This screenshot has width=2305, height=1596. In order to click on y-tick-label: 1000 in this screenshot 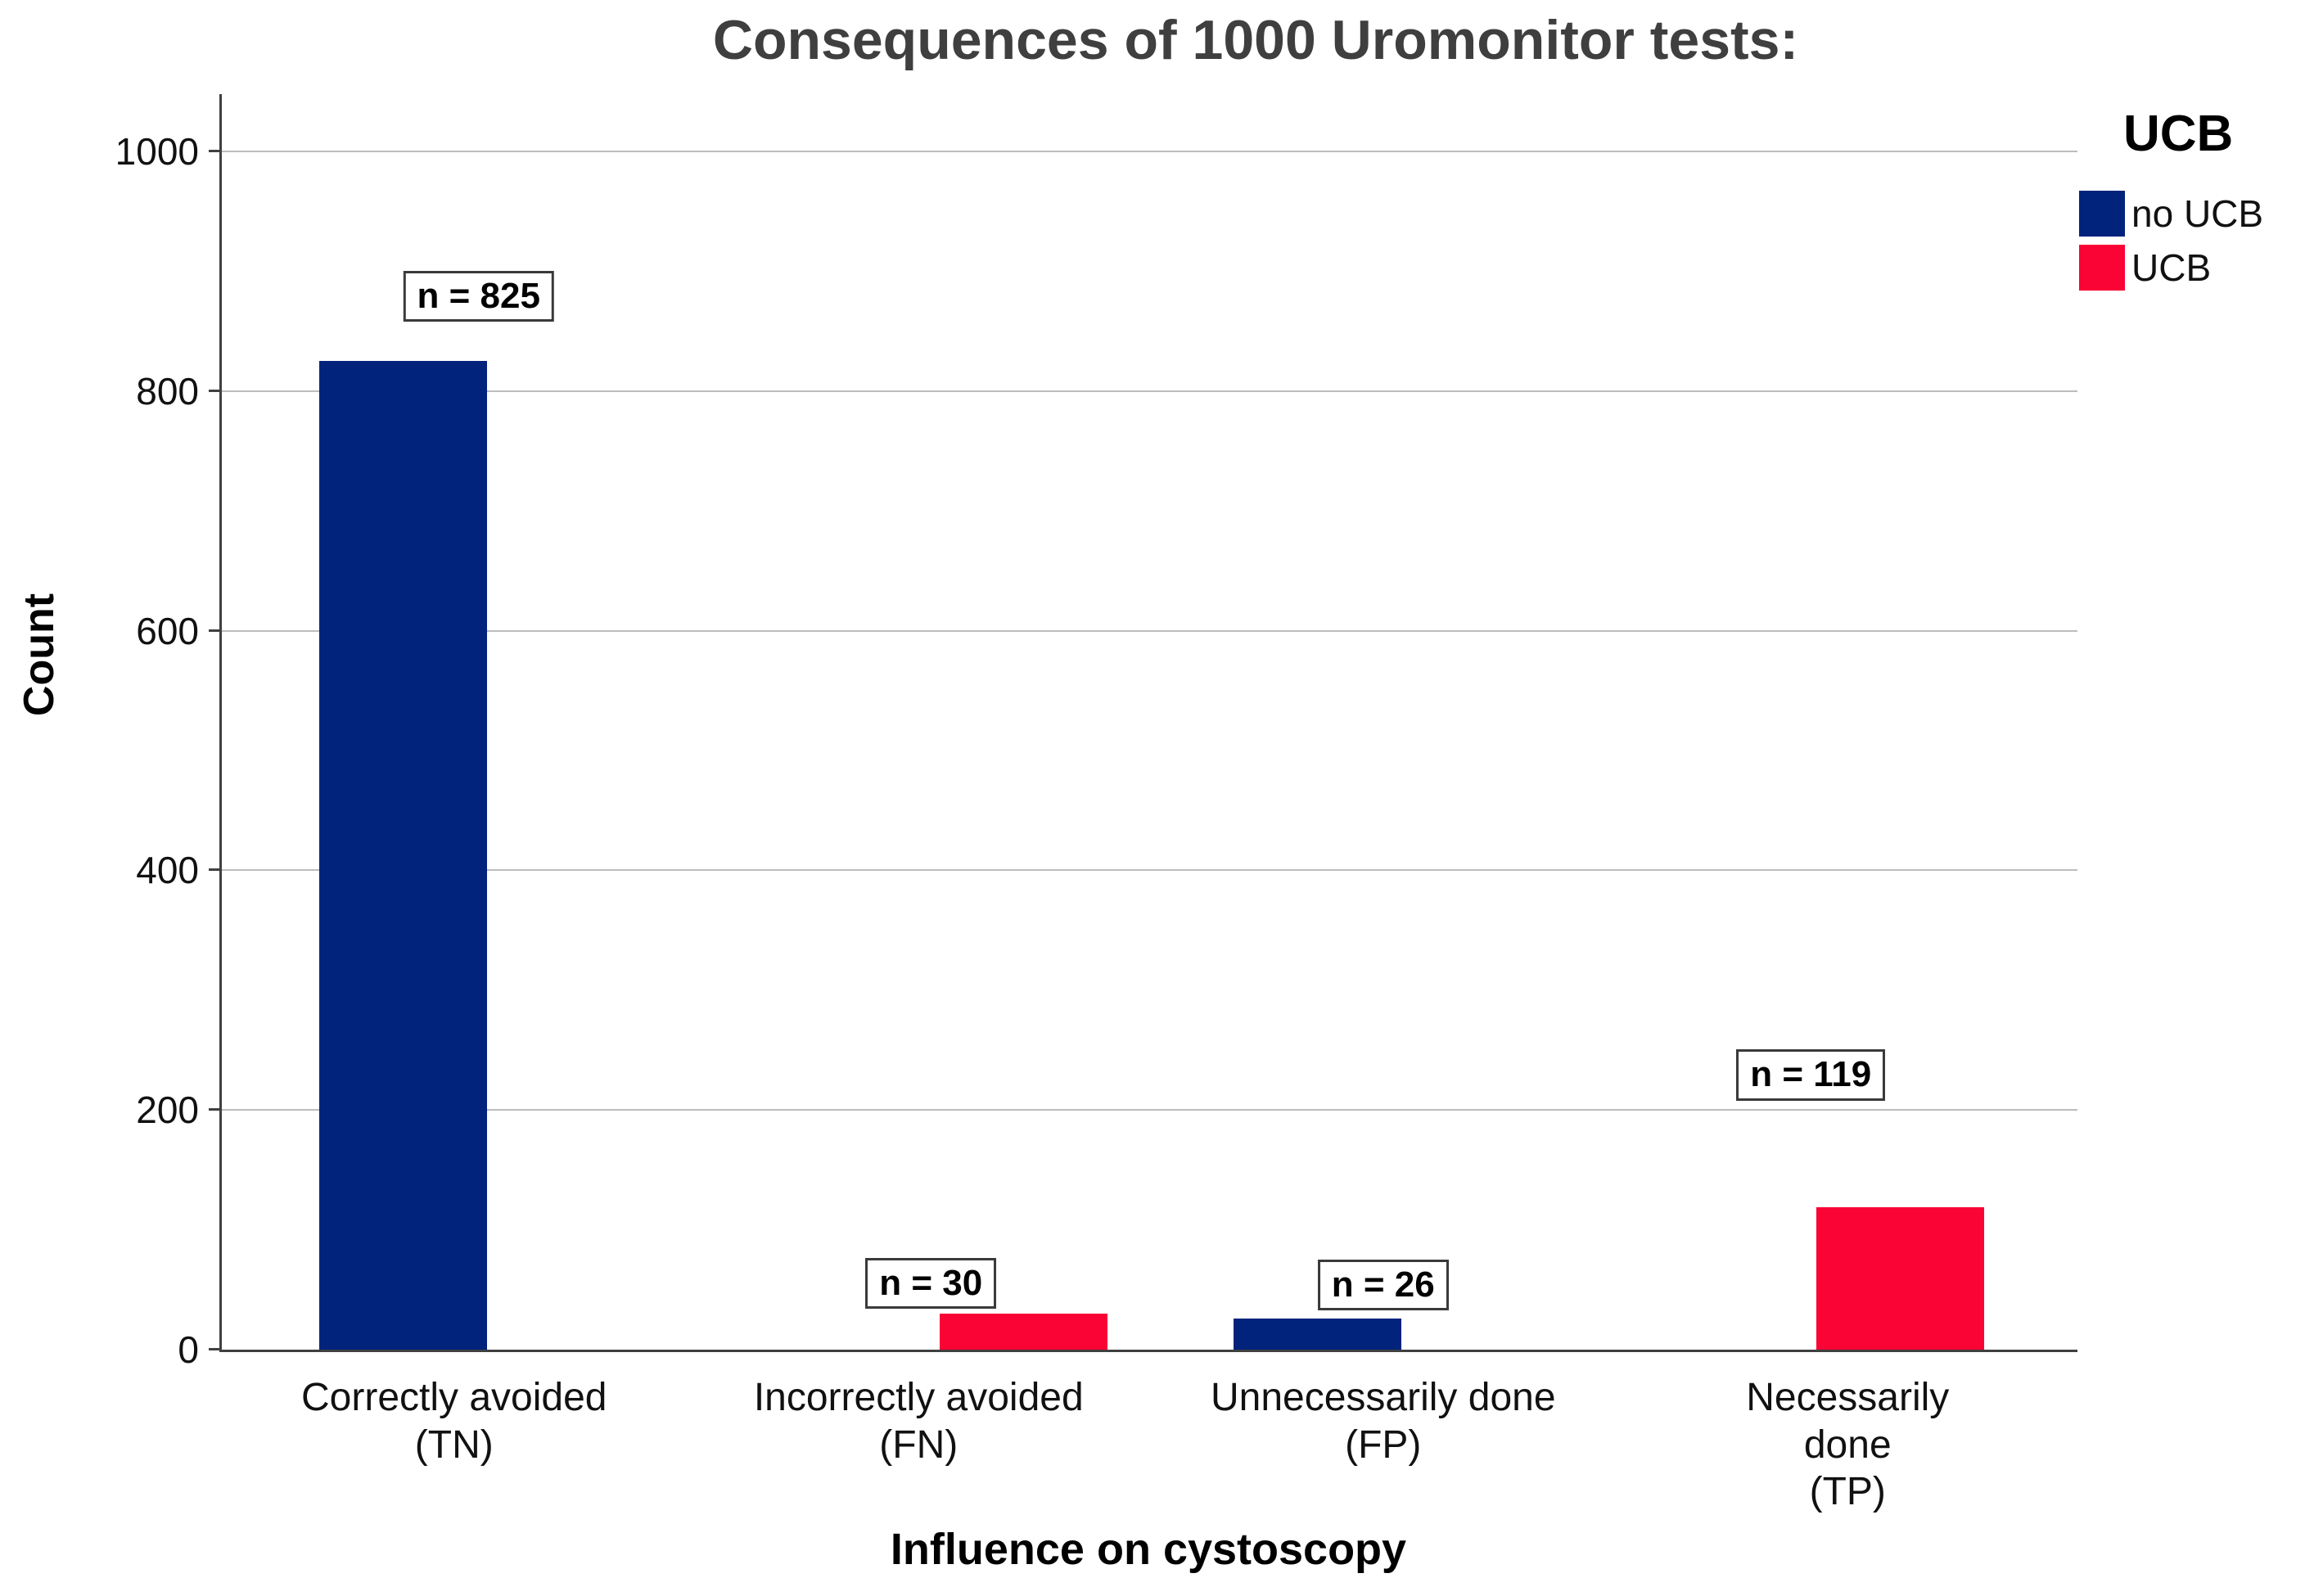, I will do `click(157, 152)`.